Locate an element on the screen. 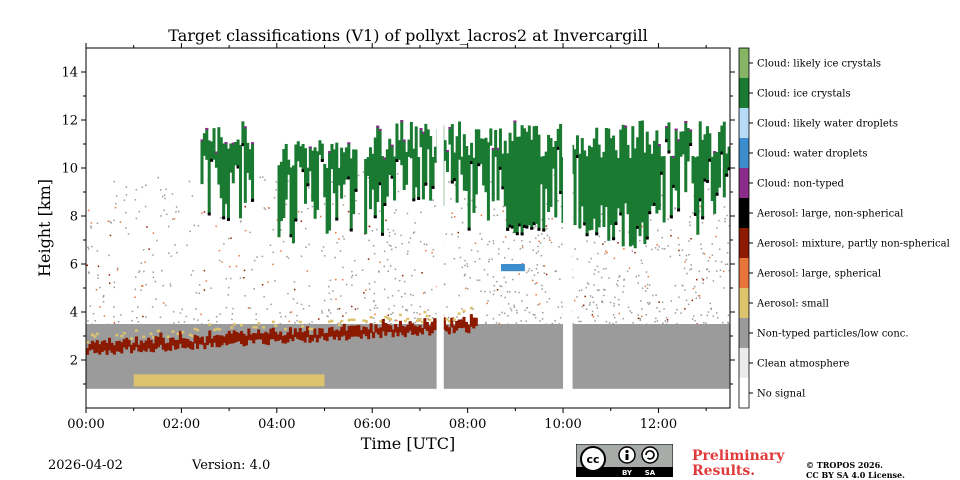  license-text: CC BY SA 4.0 License. is located at coordinates (855, 475).